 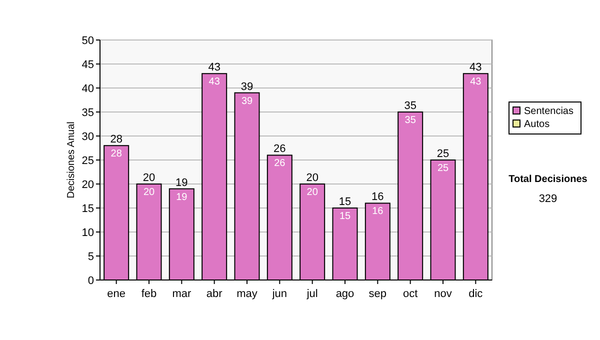 I want to click on total-label: 16, so click(x=378, y=197).